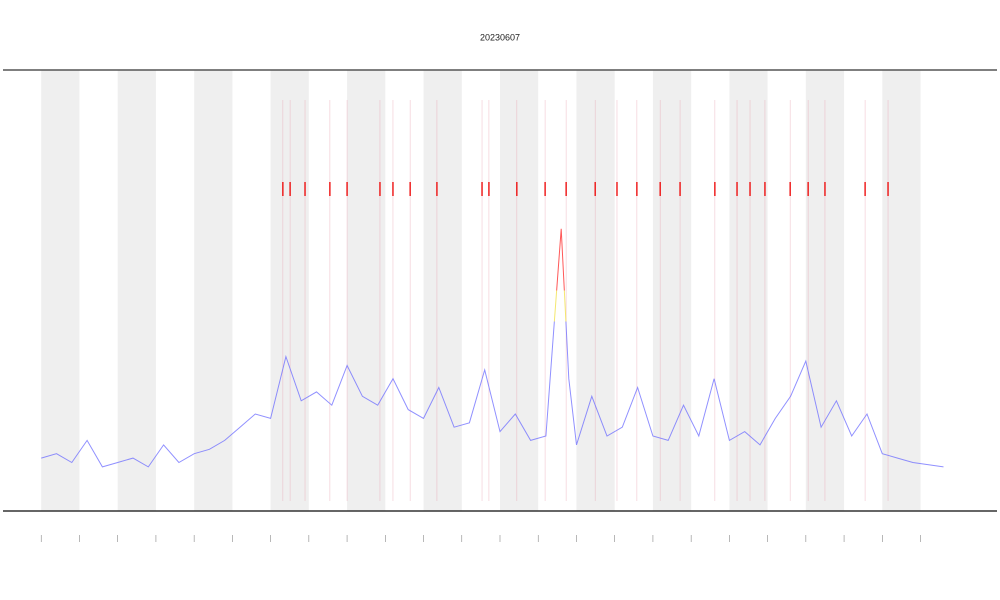 This screenshot has height=600, width=1000. I want to click on chart-title: 20230607, so click(500, 37).